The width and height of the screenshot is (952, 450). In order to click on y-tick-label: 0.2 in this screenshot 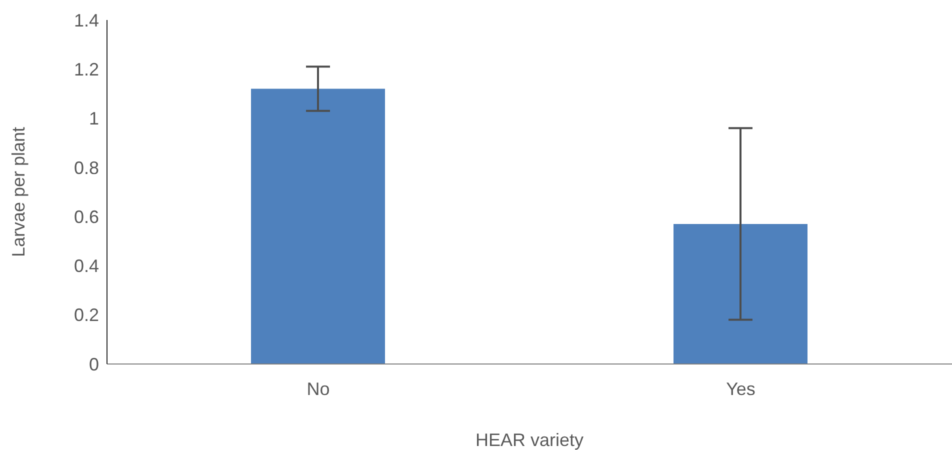, I will do `click(86, 315)`.